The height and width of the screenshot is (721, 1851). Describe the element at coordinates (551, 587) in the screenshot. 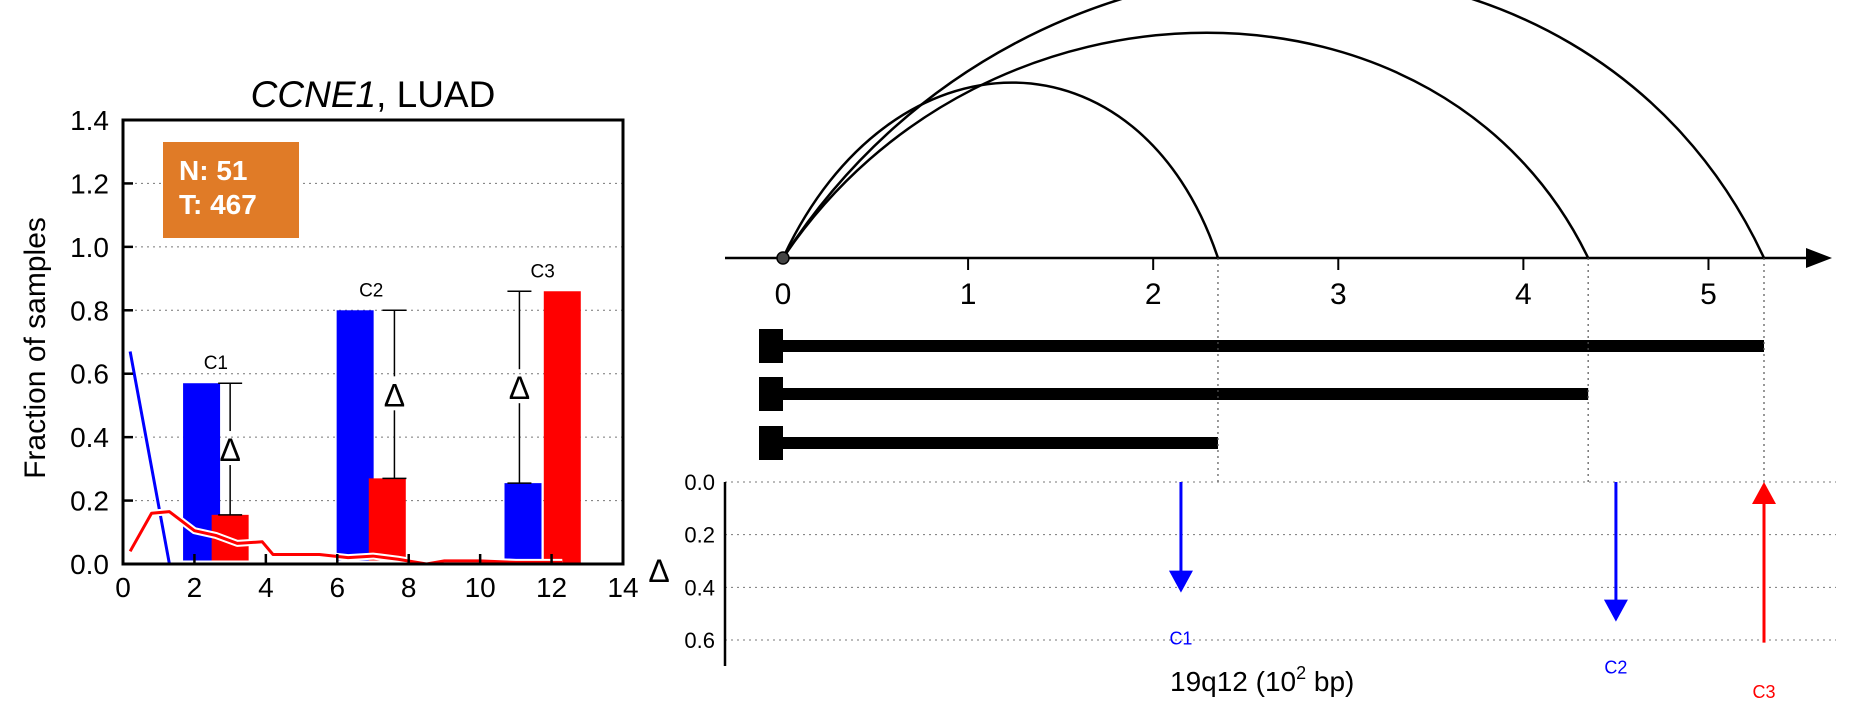

I see `x-tick-label: 12` at that location.